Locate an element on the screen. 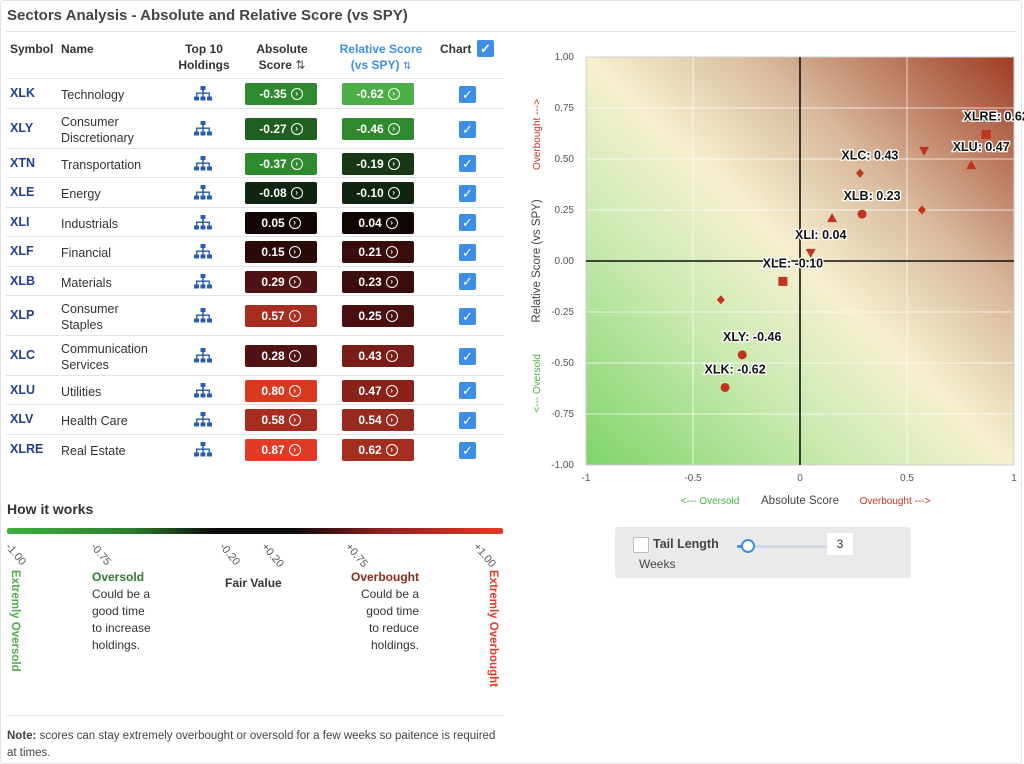  row-name: Industrials is located at coordinates (89, 223).